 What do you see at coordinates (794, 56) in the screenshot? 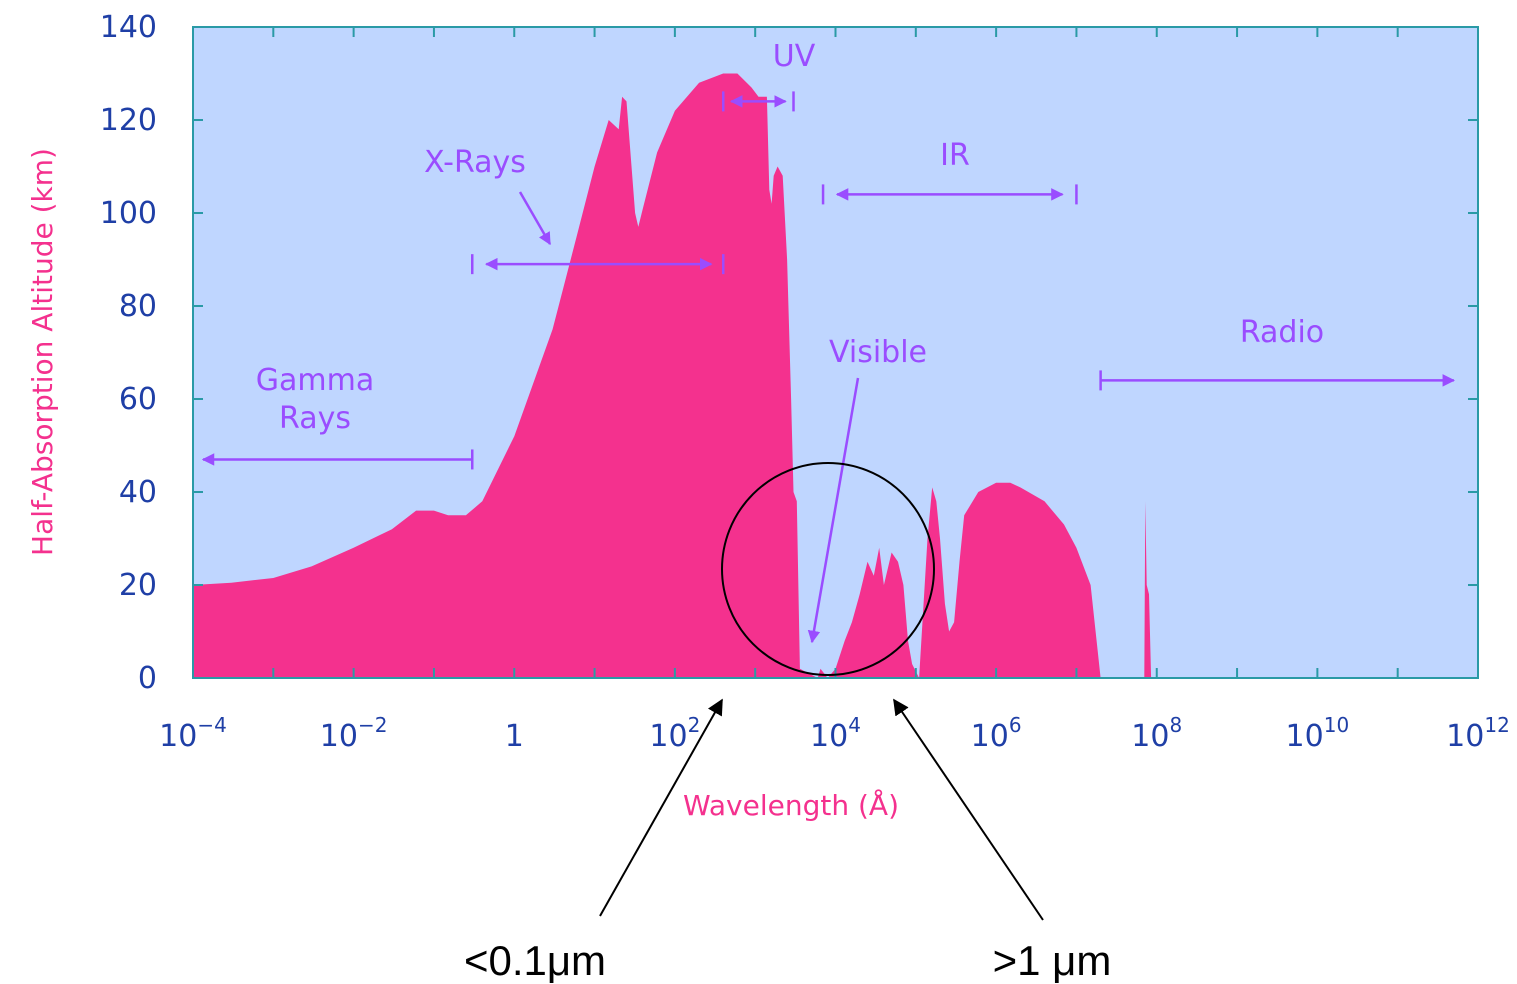
I see `uv-label-0: UV` at bounding box center [794, 56].